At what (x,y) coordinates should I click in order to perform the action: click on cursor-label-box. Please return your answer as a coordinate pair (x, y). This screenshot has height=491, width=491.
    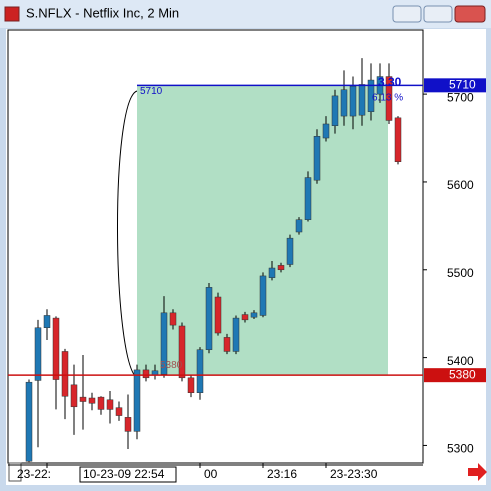
    Looking at the image, I should click on (128, 474).